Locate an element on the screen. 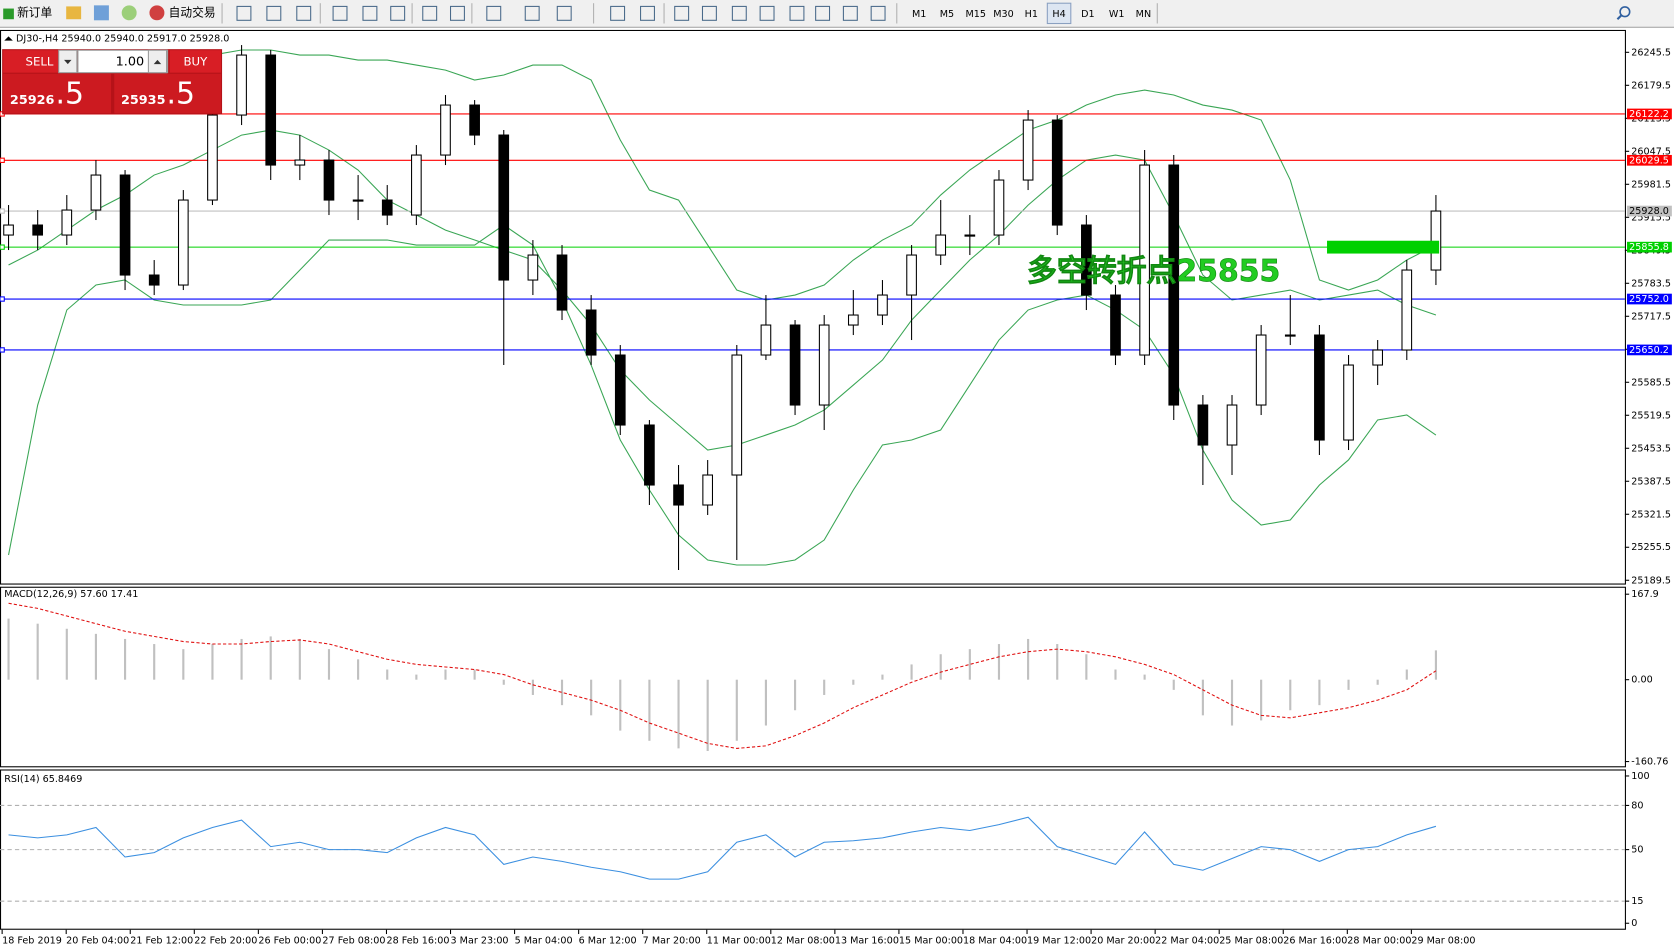  sell-button is located at coordinates (39, 61).